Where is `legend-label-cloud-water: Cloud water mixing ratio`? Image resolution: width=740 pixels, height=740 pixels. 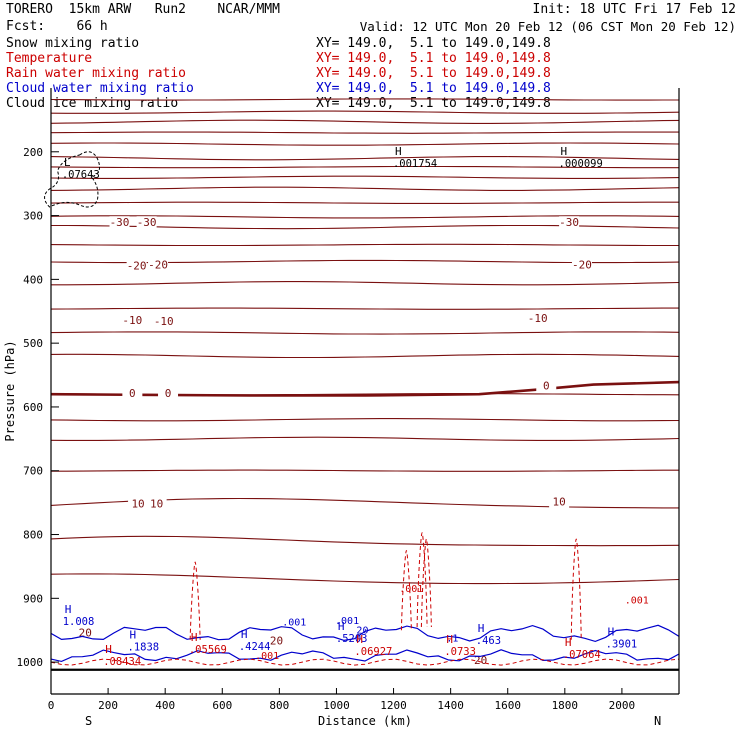 legend-label-cloud-water: Cloud water mixing ratio is located at coordinates (100, 88).